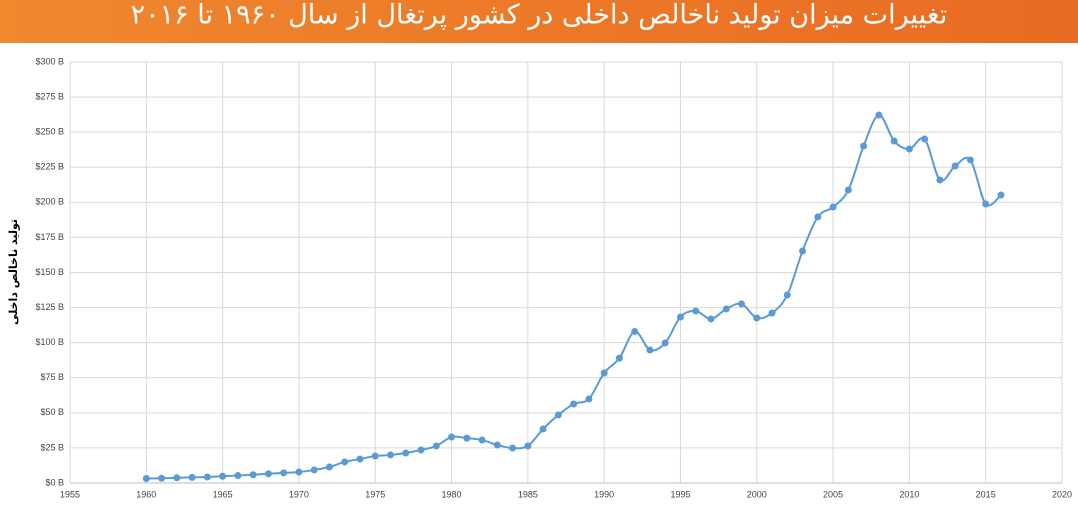  What do you see at coordinates (909, 494) in the screenshot?
I see `x-tick-label: 2010` at bounding box center [909, 494].